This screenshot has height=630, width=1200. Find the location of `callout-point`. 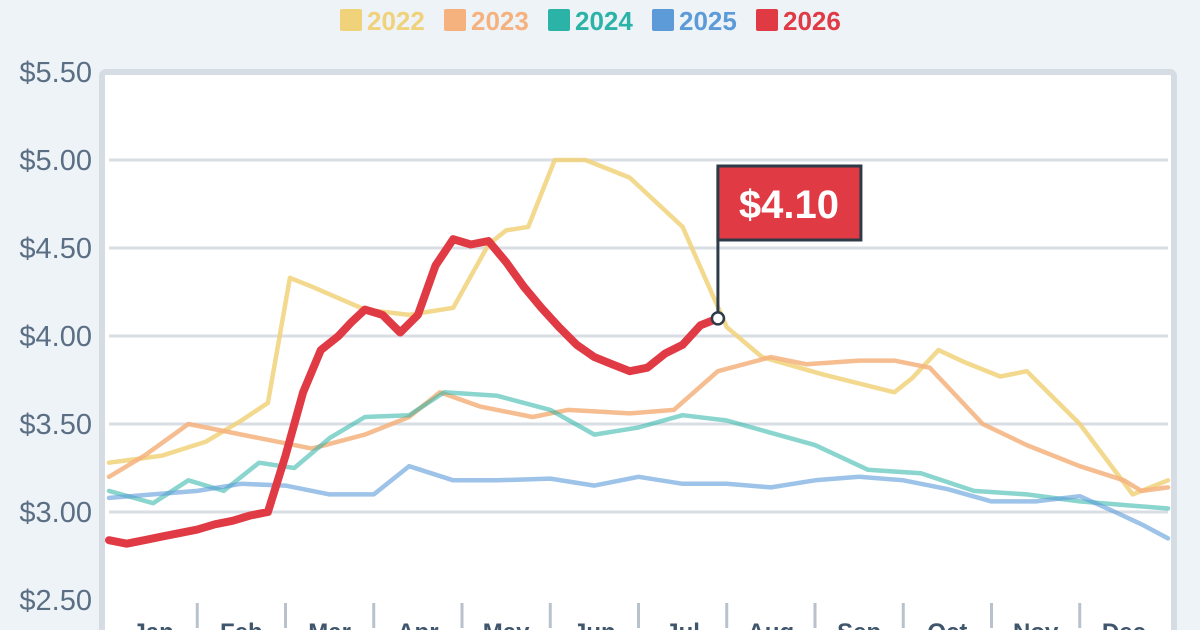

callout-point is located at coordinates (718, 318).